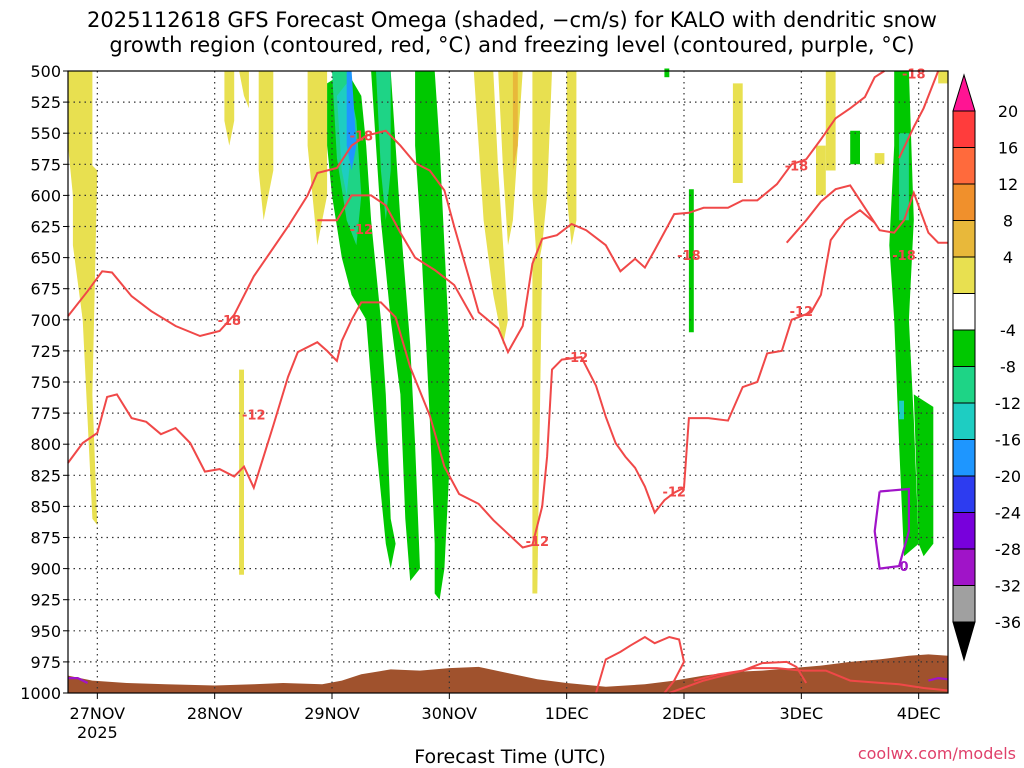  I want to click on contour-dgz-minus18-topright, so click(919, 114).